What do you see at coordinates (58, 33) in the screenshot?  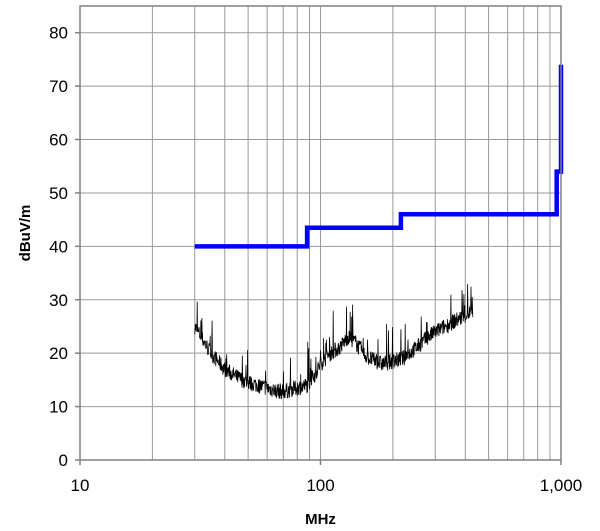 I see `y-tick-label: 80` at bounding box center [58, 33].